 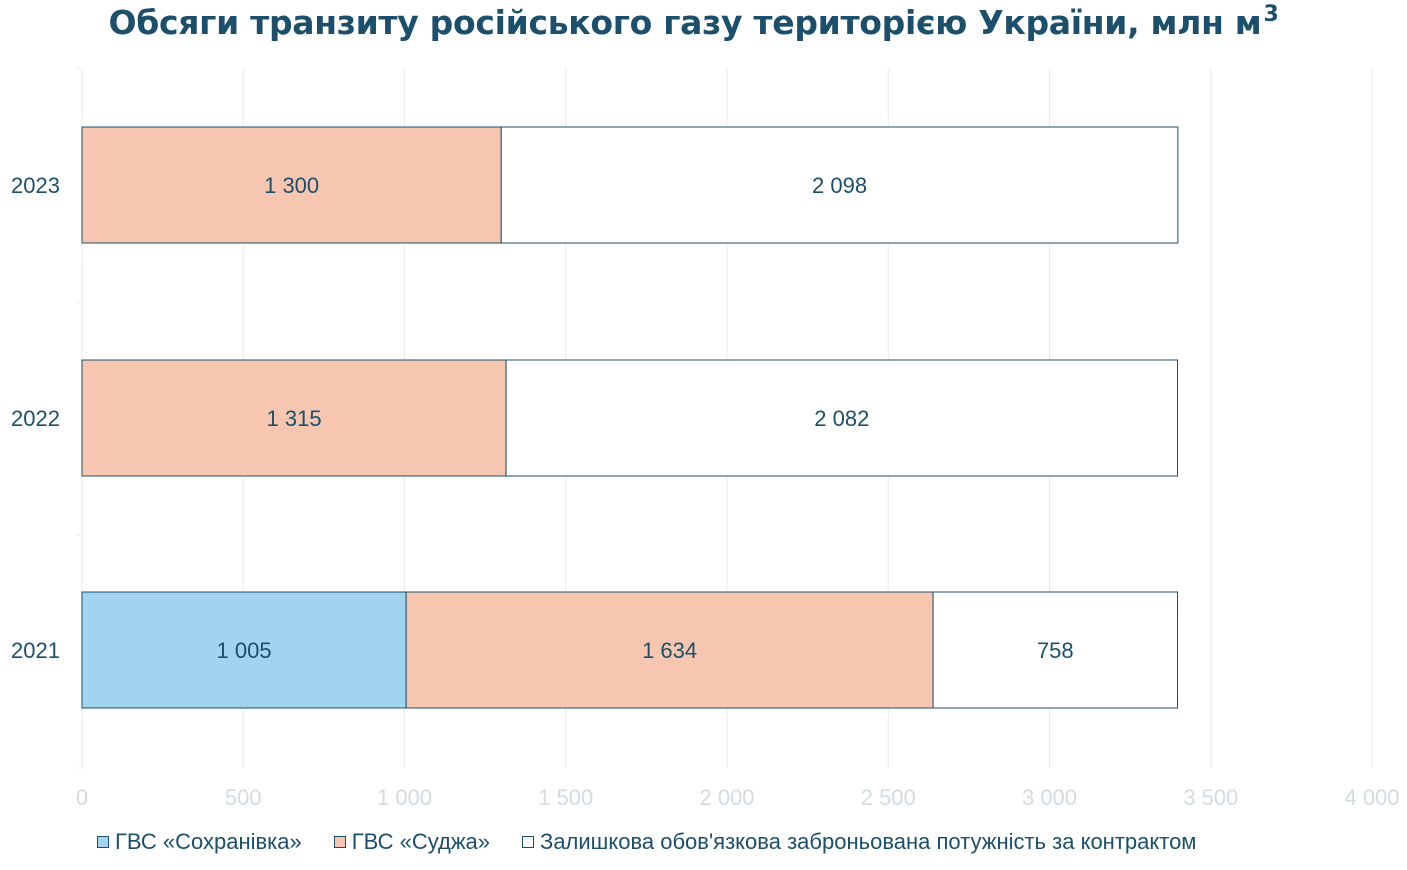 I want to click on legend-item-0: ГВС «Сохранівка», so click(x=199, y=842).